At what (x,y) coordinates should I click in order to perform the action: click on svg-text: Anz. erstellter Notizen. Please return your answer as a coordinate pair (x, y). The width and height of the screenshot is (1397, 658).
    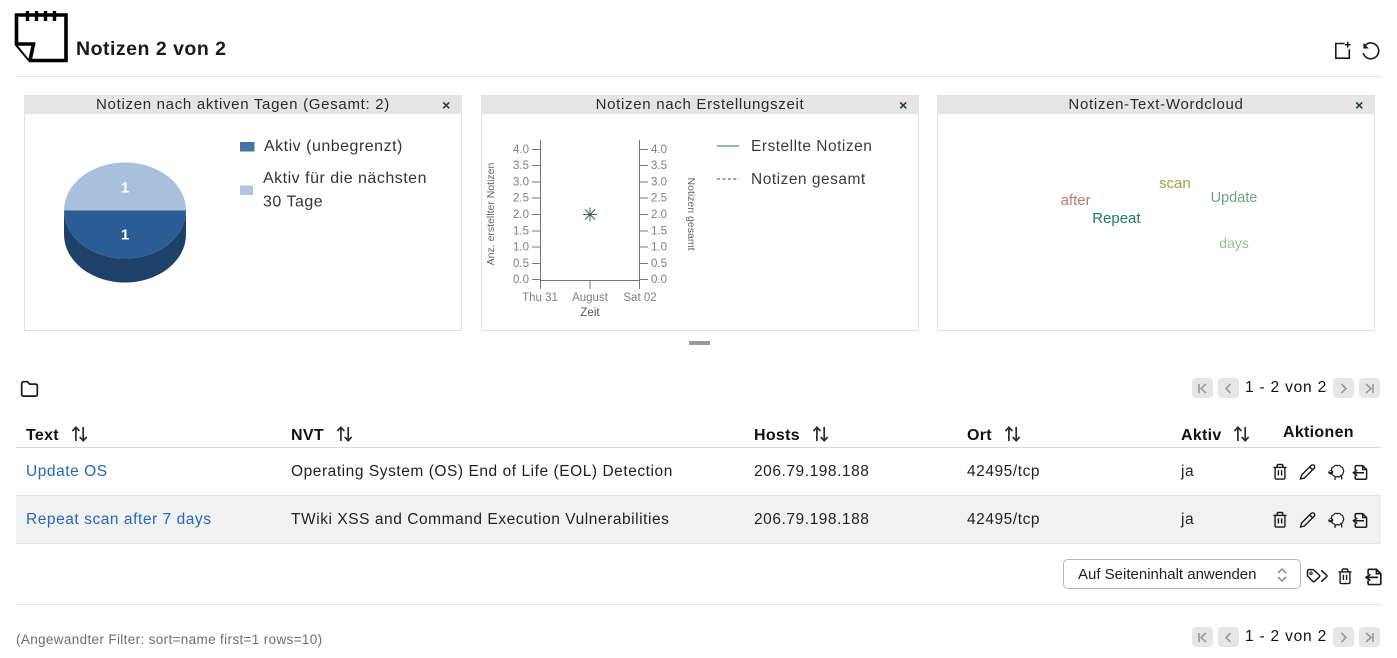
    Looking at the image, I should click on (491, 213).